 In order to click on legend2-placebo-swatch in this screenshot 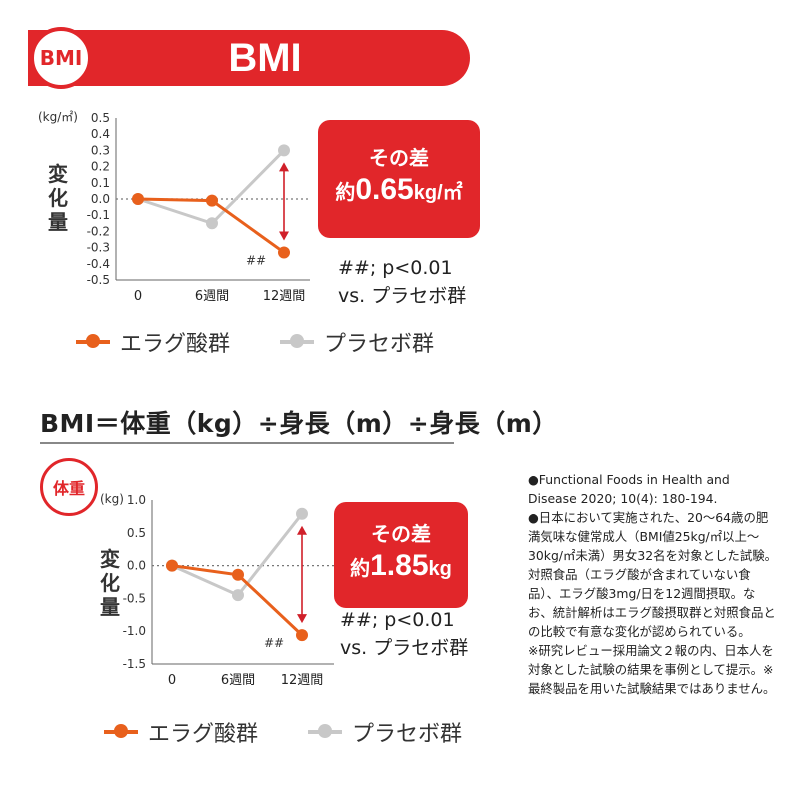, I will do `click(325, 731)`.